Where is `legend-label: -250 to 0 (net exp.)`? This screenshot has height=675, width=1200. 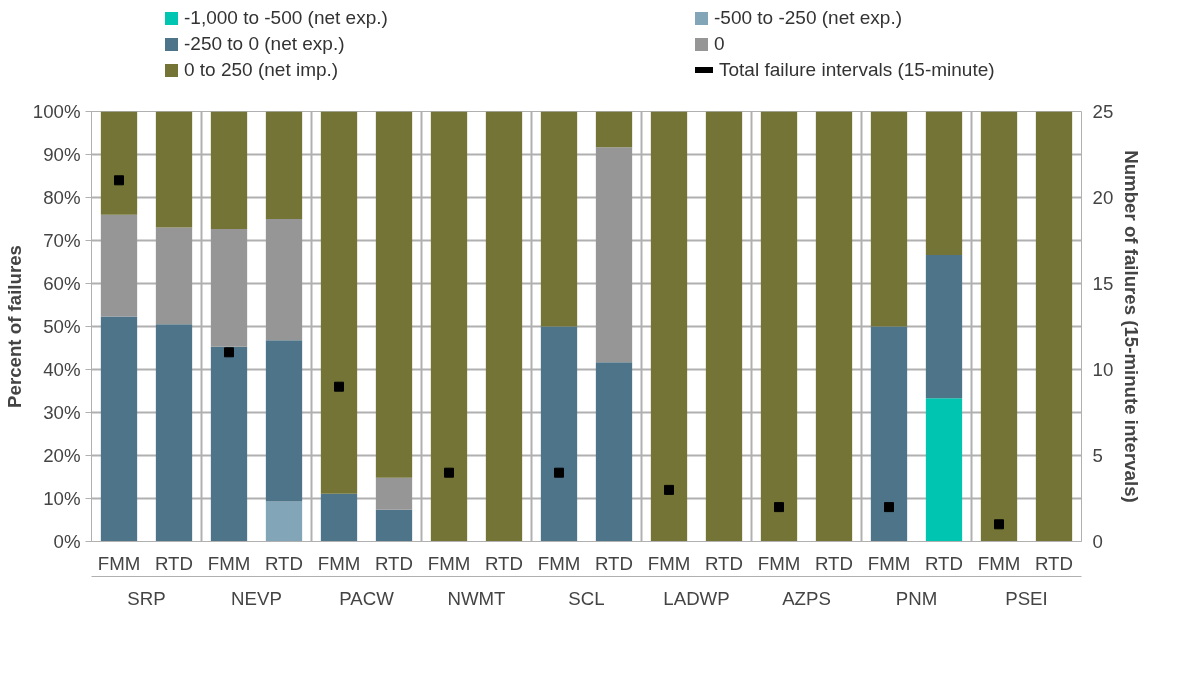
legend-label: -250 to 0 (net exp.) is located at coordinates (264, 44).